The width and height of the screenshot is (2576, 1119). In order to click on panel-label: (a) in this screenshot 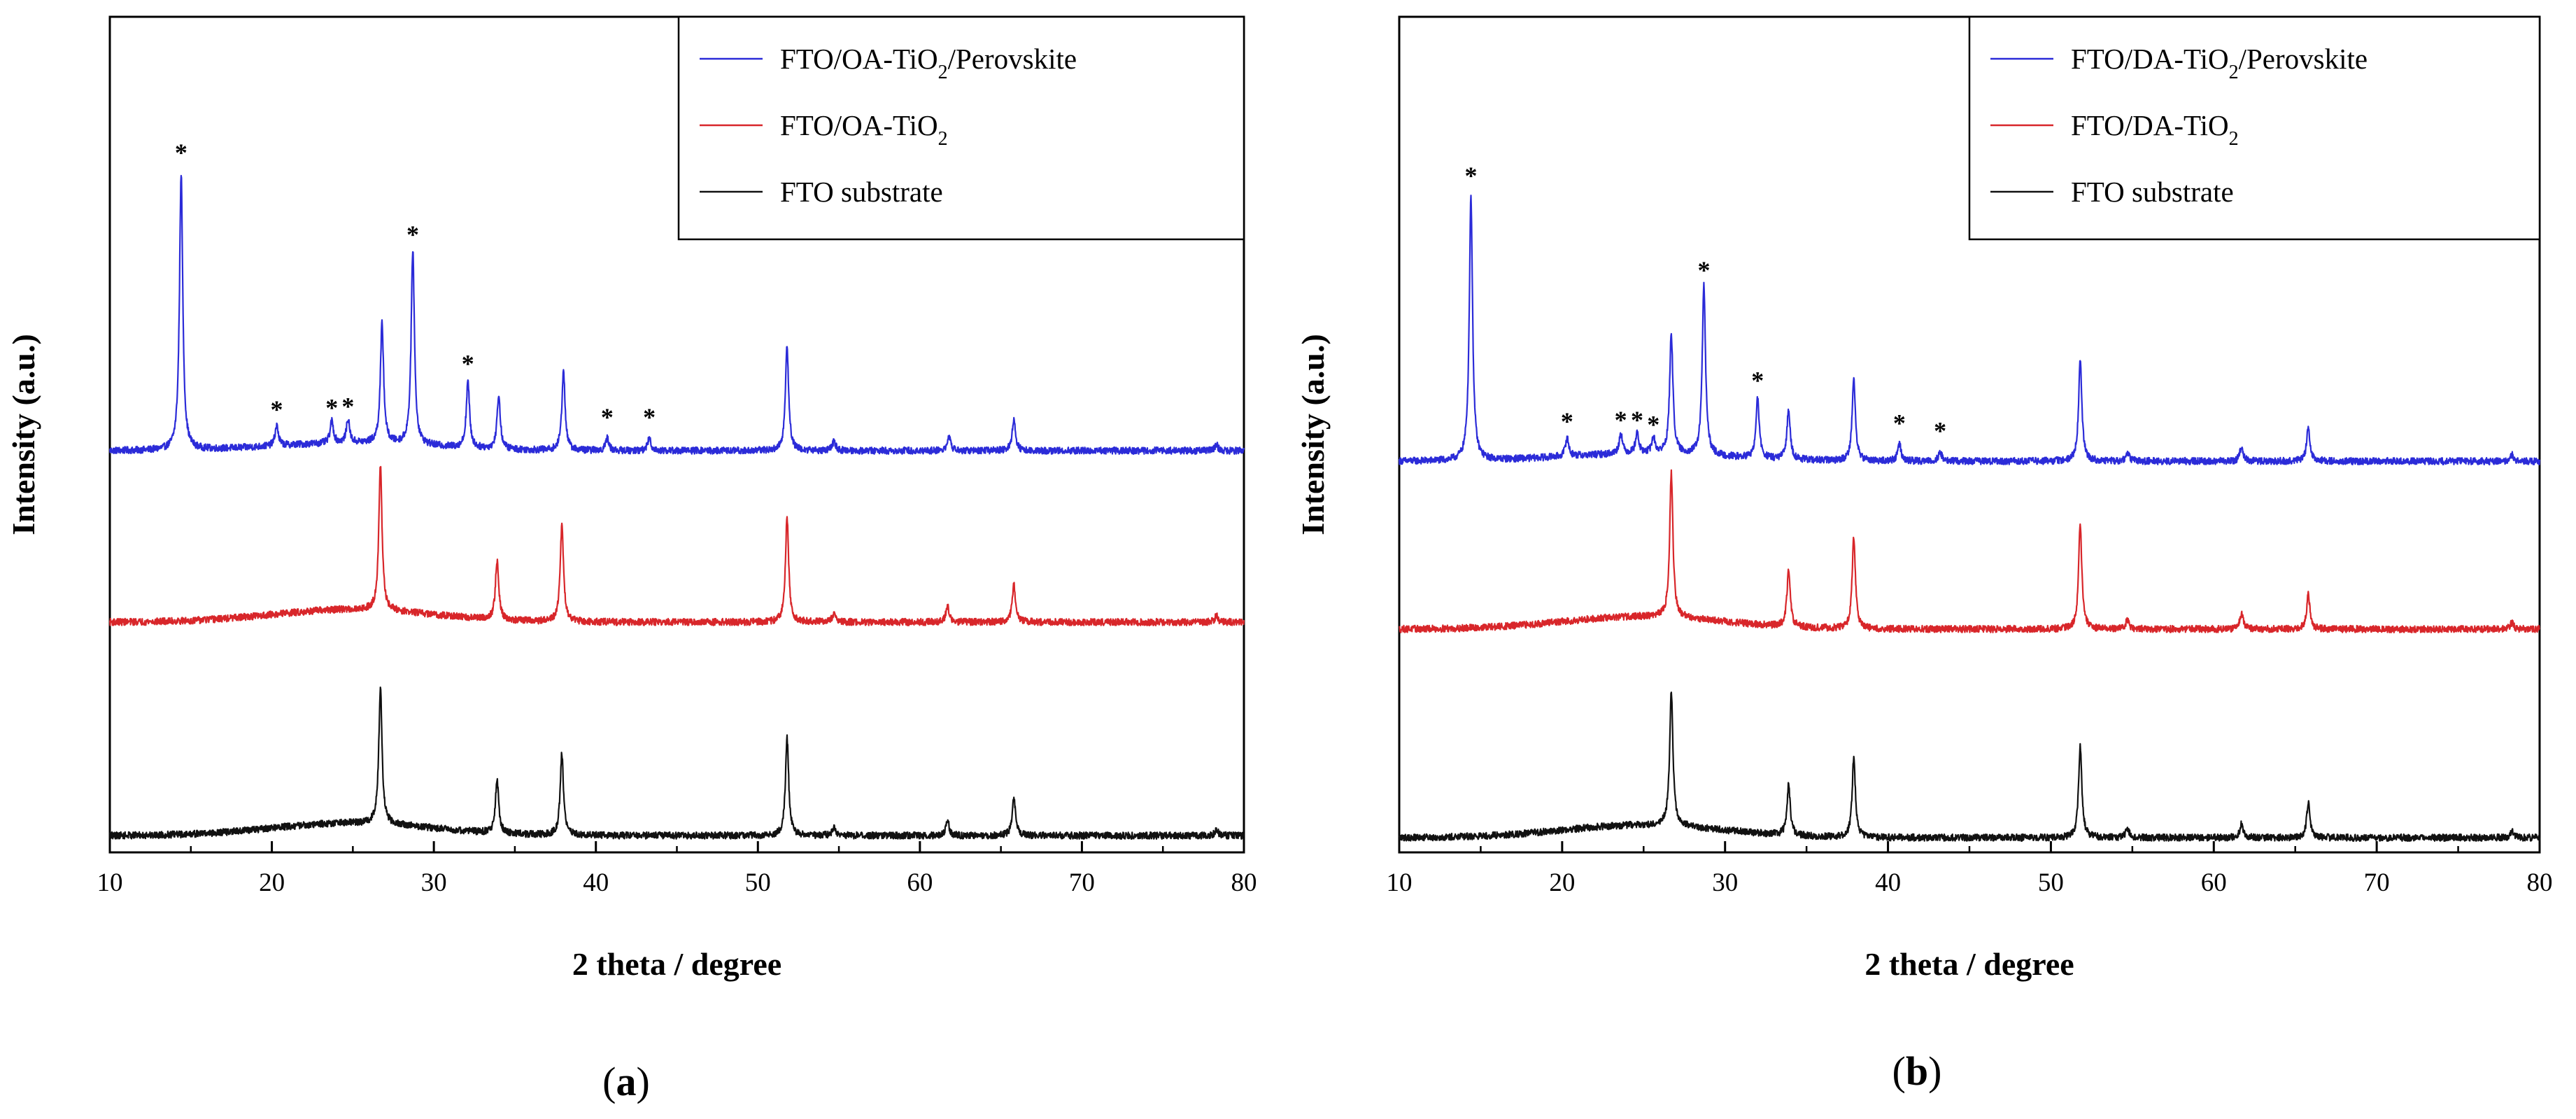, I will do `click(626, 1081)`.